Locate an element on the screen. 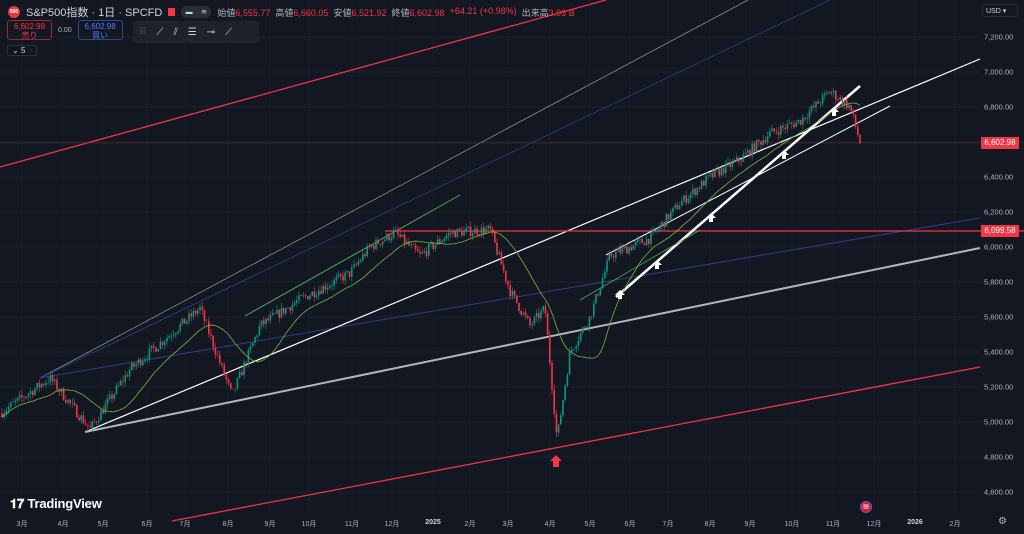 This screenshot has width=1024, height=534. sell-button: 6,602.98 売り is located at coordinates (29, 30).